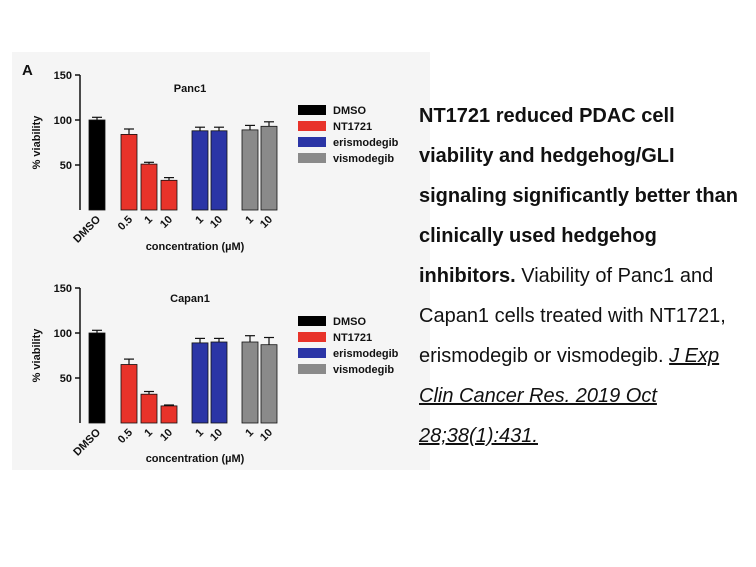 The width and height of the screenshot is (756, 567). I want to click on chart-title: Capan1, so click(190, 299).